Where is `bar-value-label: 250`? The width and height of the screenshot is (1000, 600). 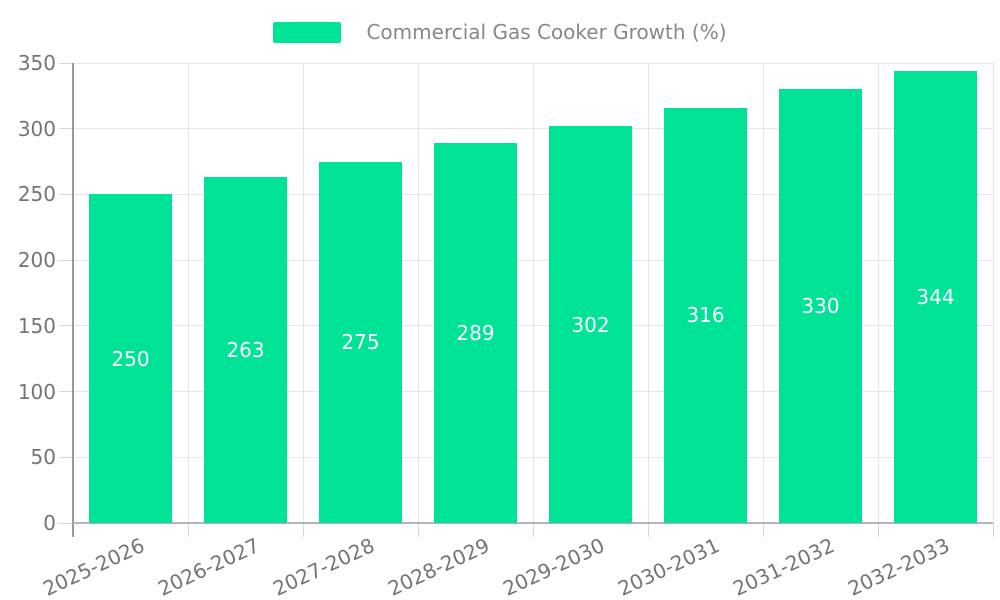
bar-value-label: 250 is located at coordinates (130, 358).